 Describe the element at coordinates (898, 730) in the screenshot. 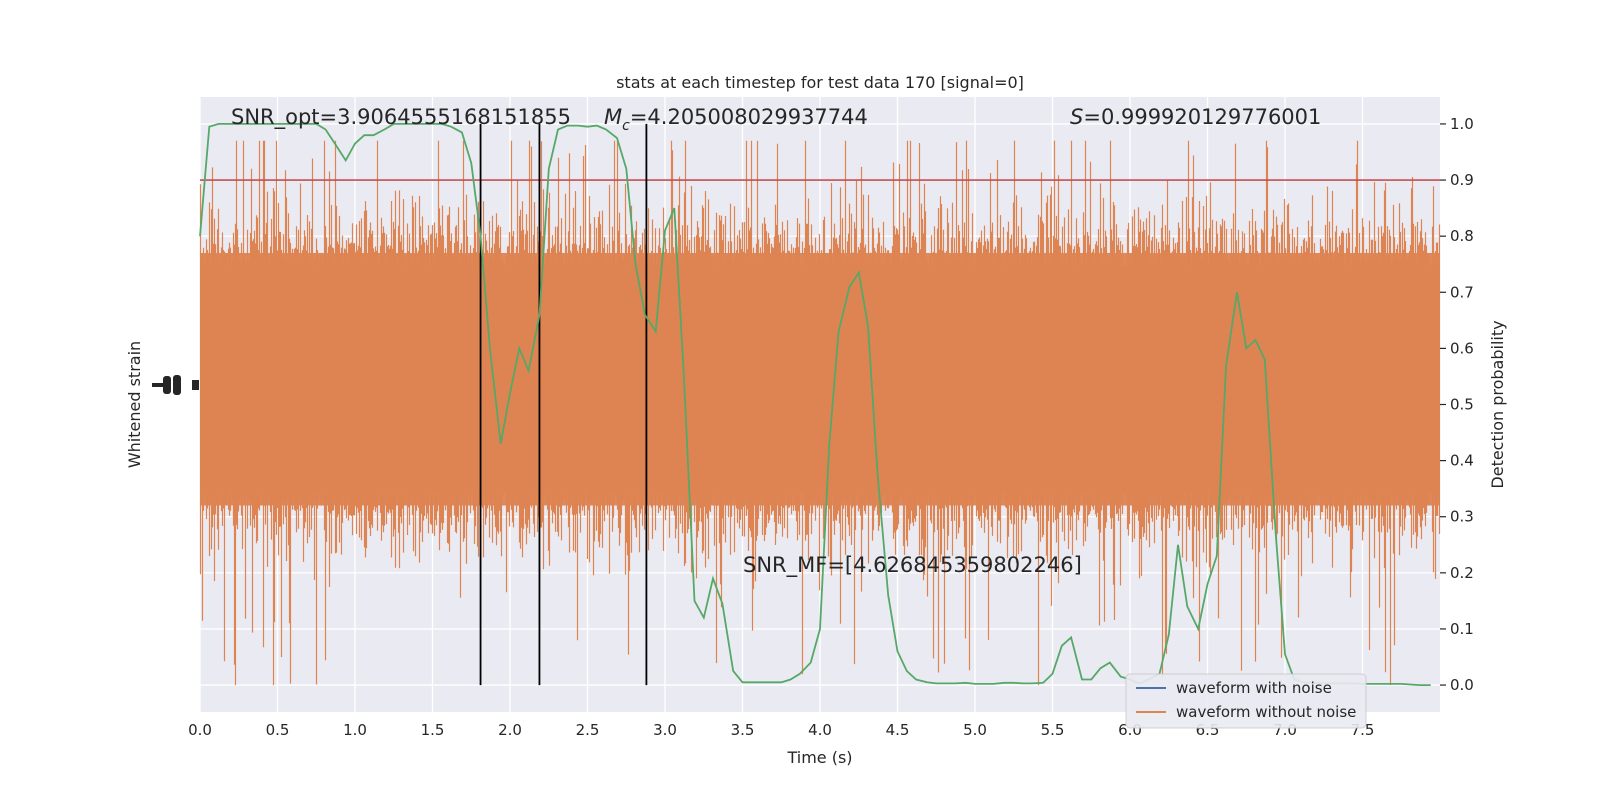

I see `x-tick-label: 4.5` at that location.